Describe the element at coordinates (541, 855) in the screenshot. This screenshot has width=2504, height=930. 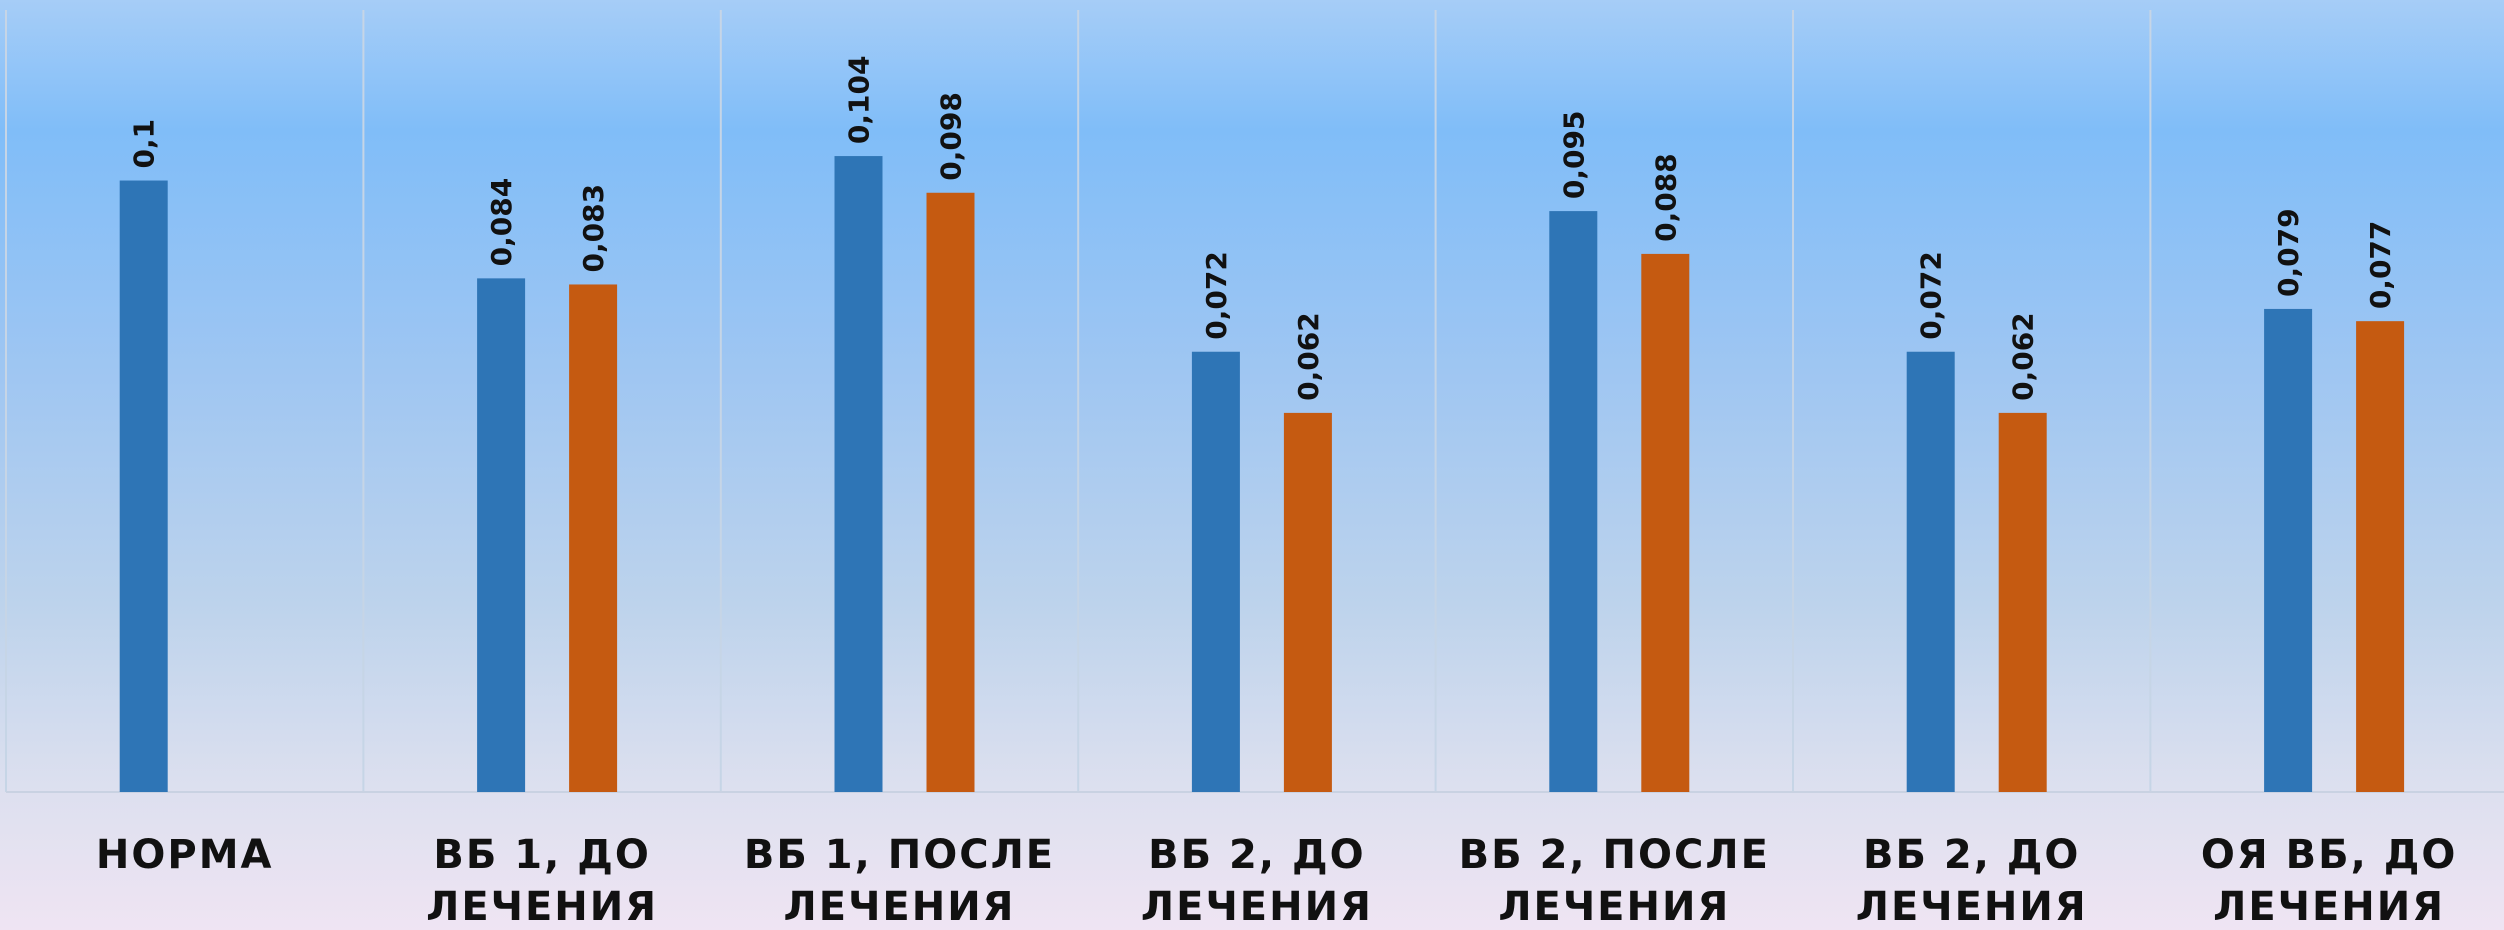
I see `x-tick-label: ВБ 1, ДО` at that location.